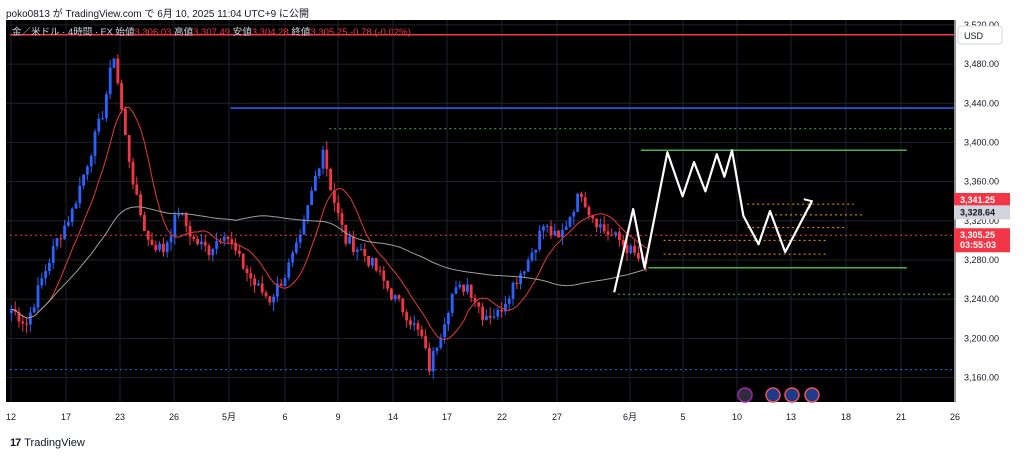 The image size is (1024, 457). What do you see at coordinates (66, 417) in the screenshot?
I see `x-tick-label: 17` at bounding box center [66, 417].